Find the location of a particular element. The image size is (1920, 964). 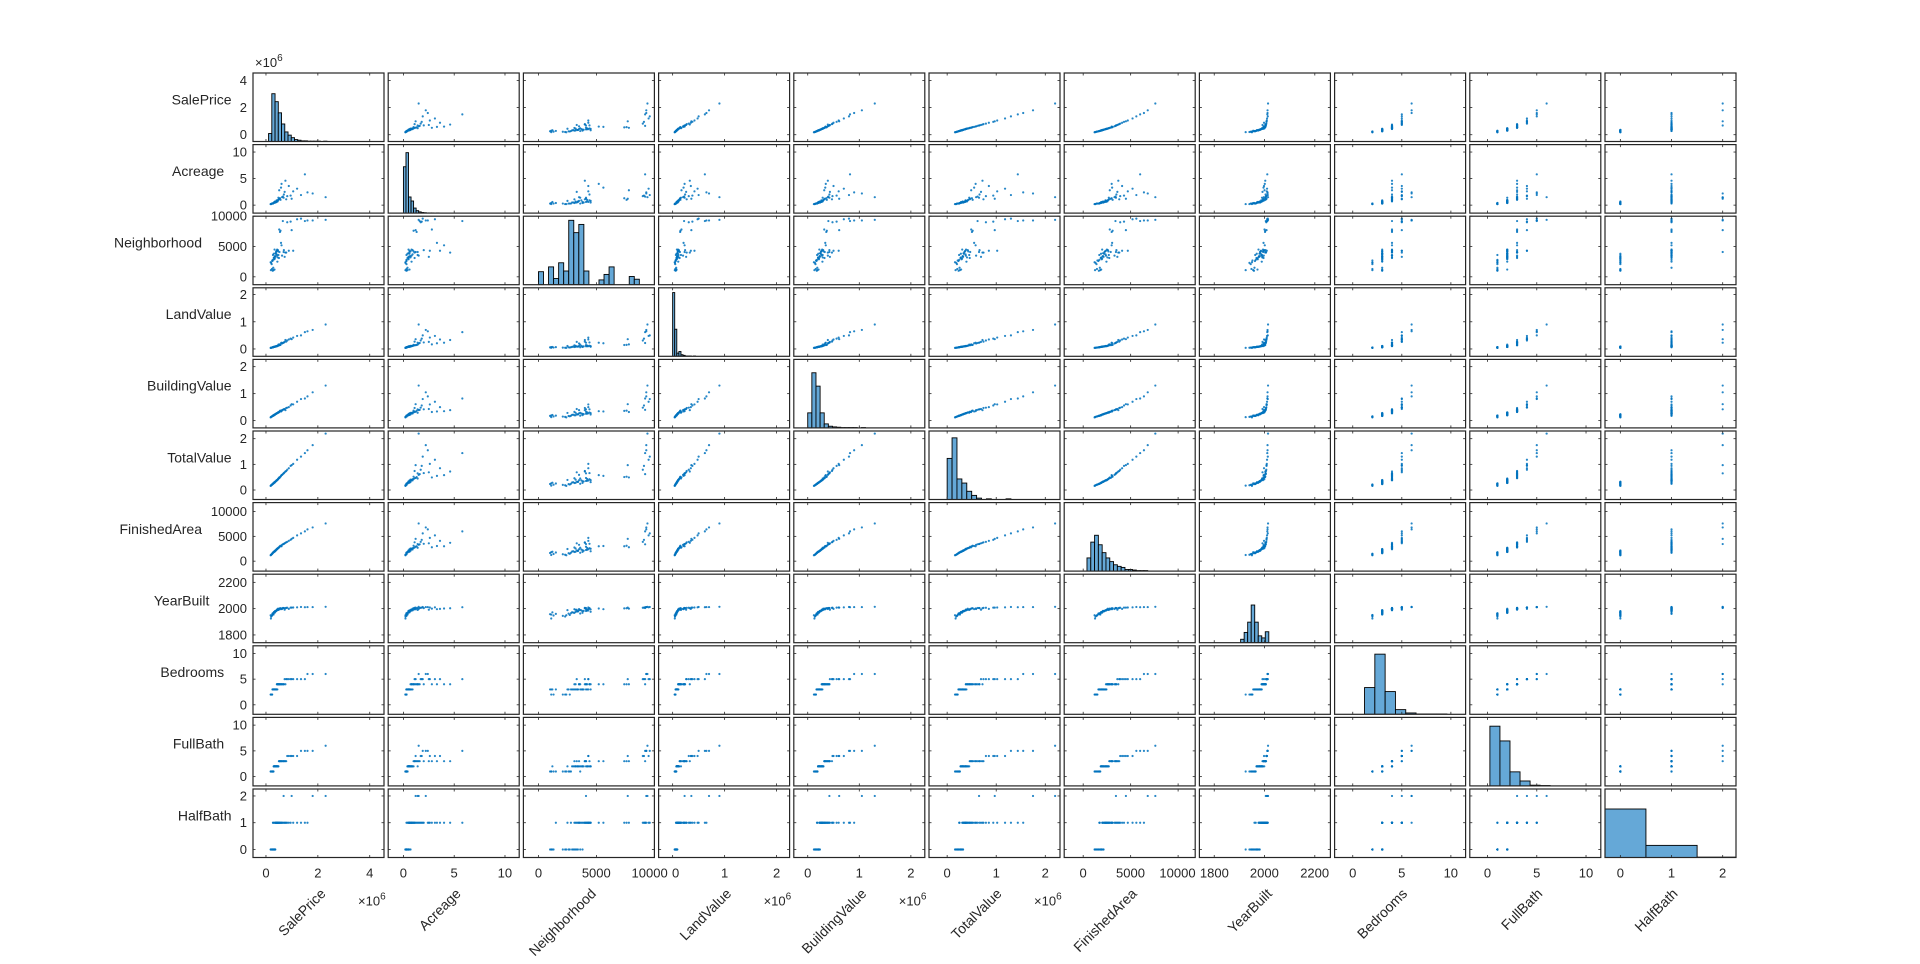

panel-LandValue-vs-LandValue is located at coordinates (724, 322).